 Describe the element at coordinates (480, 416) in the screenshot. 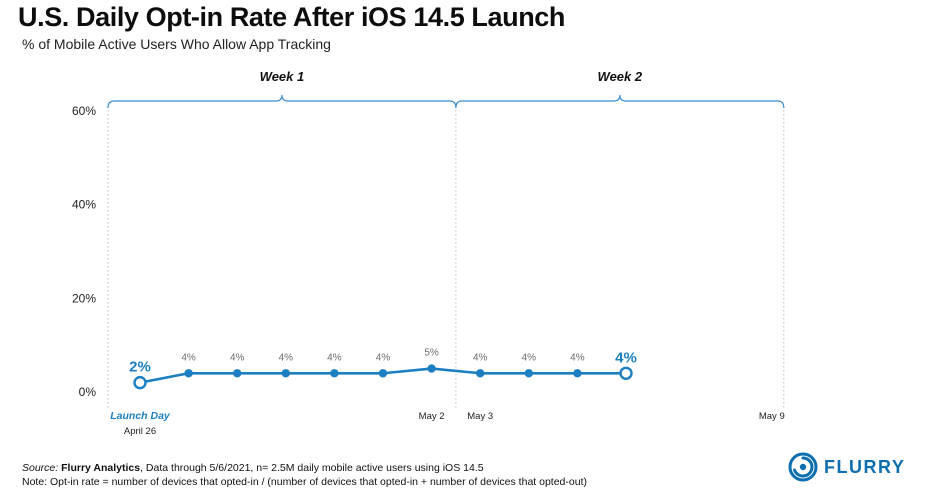

I see `x-tick-label: May 3` at that location.